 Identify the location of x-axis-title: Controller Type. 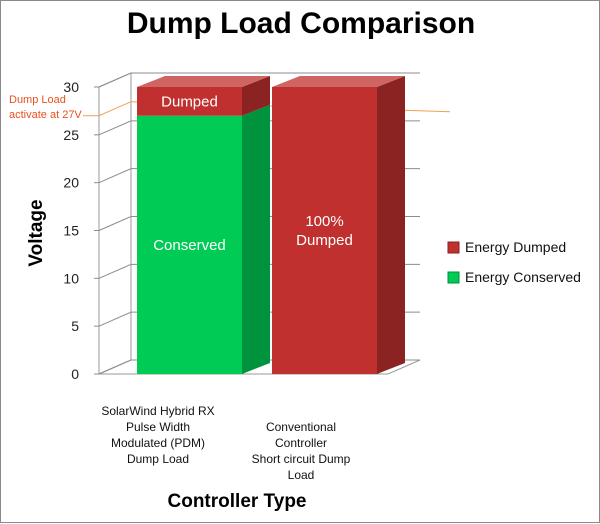
(237, 501).